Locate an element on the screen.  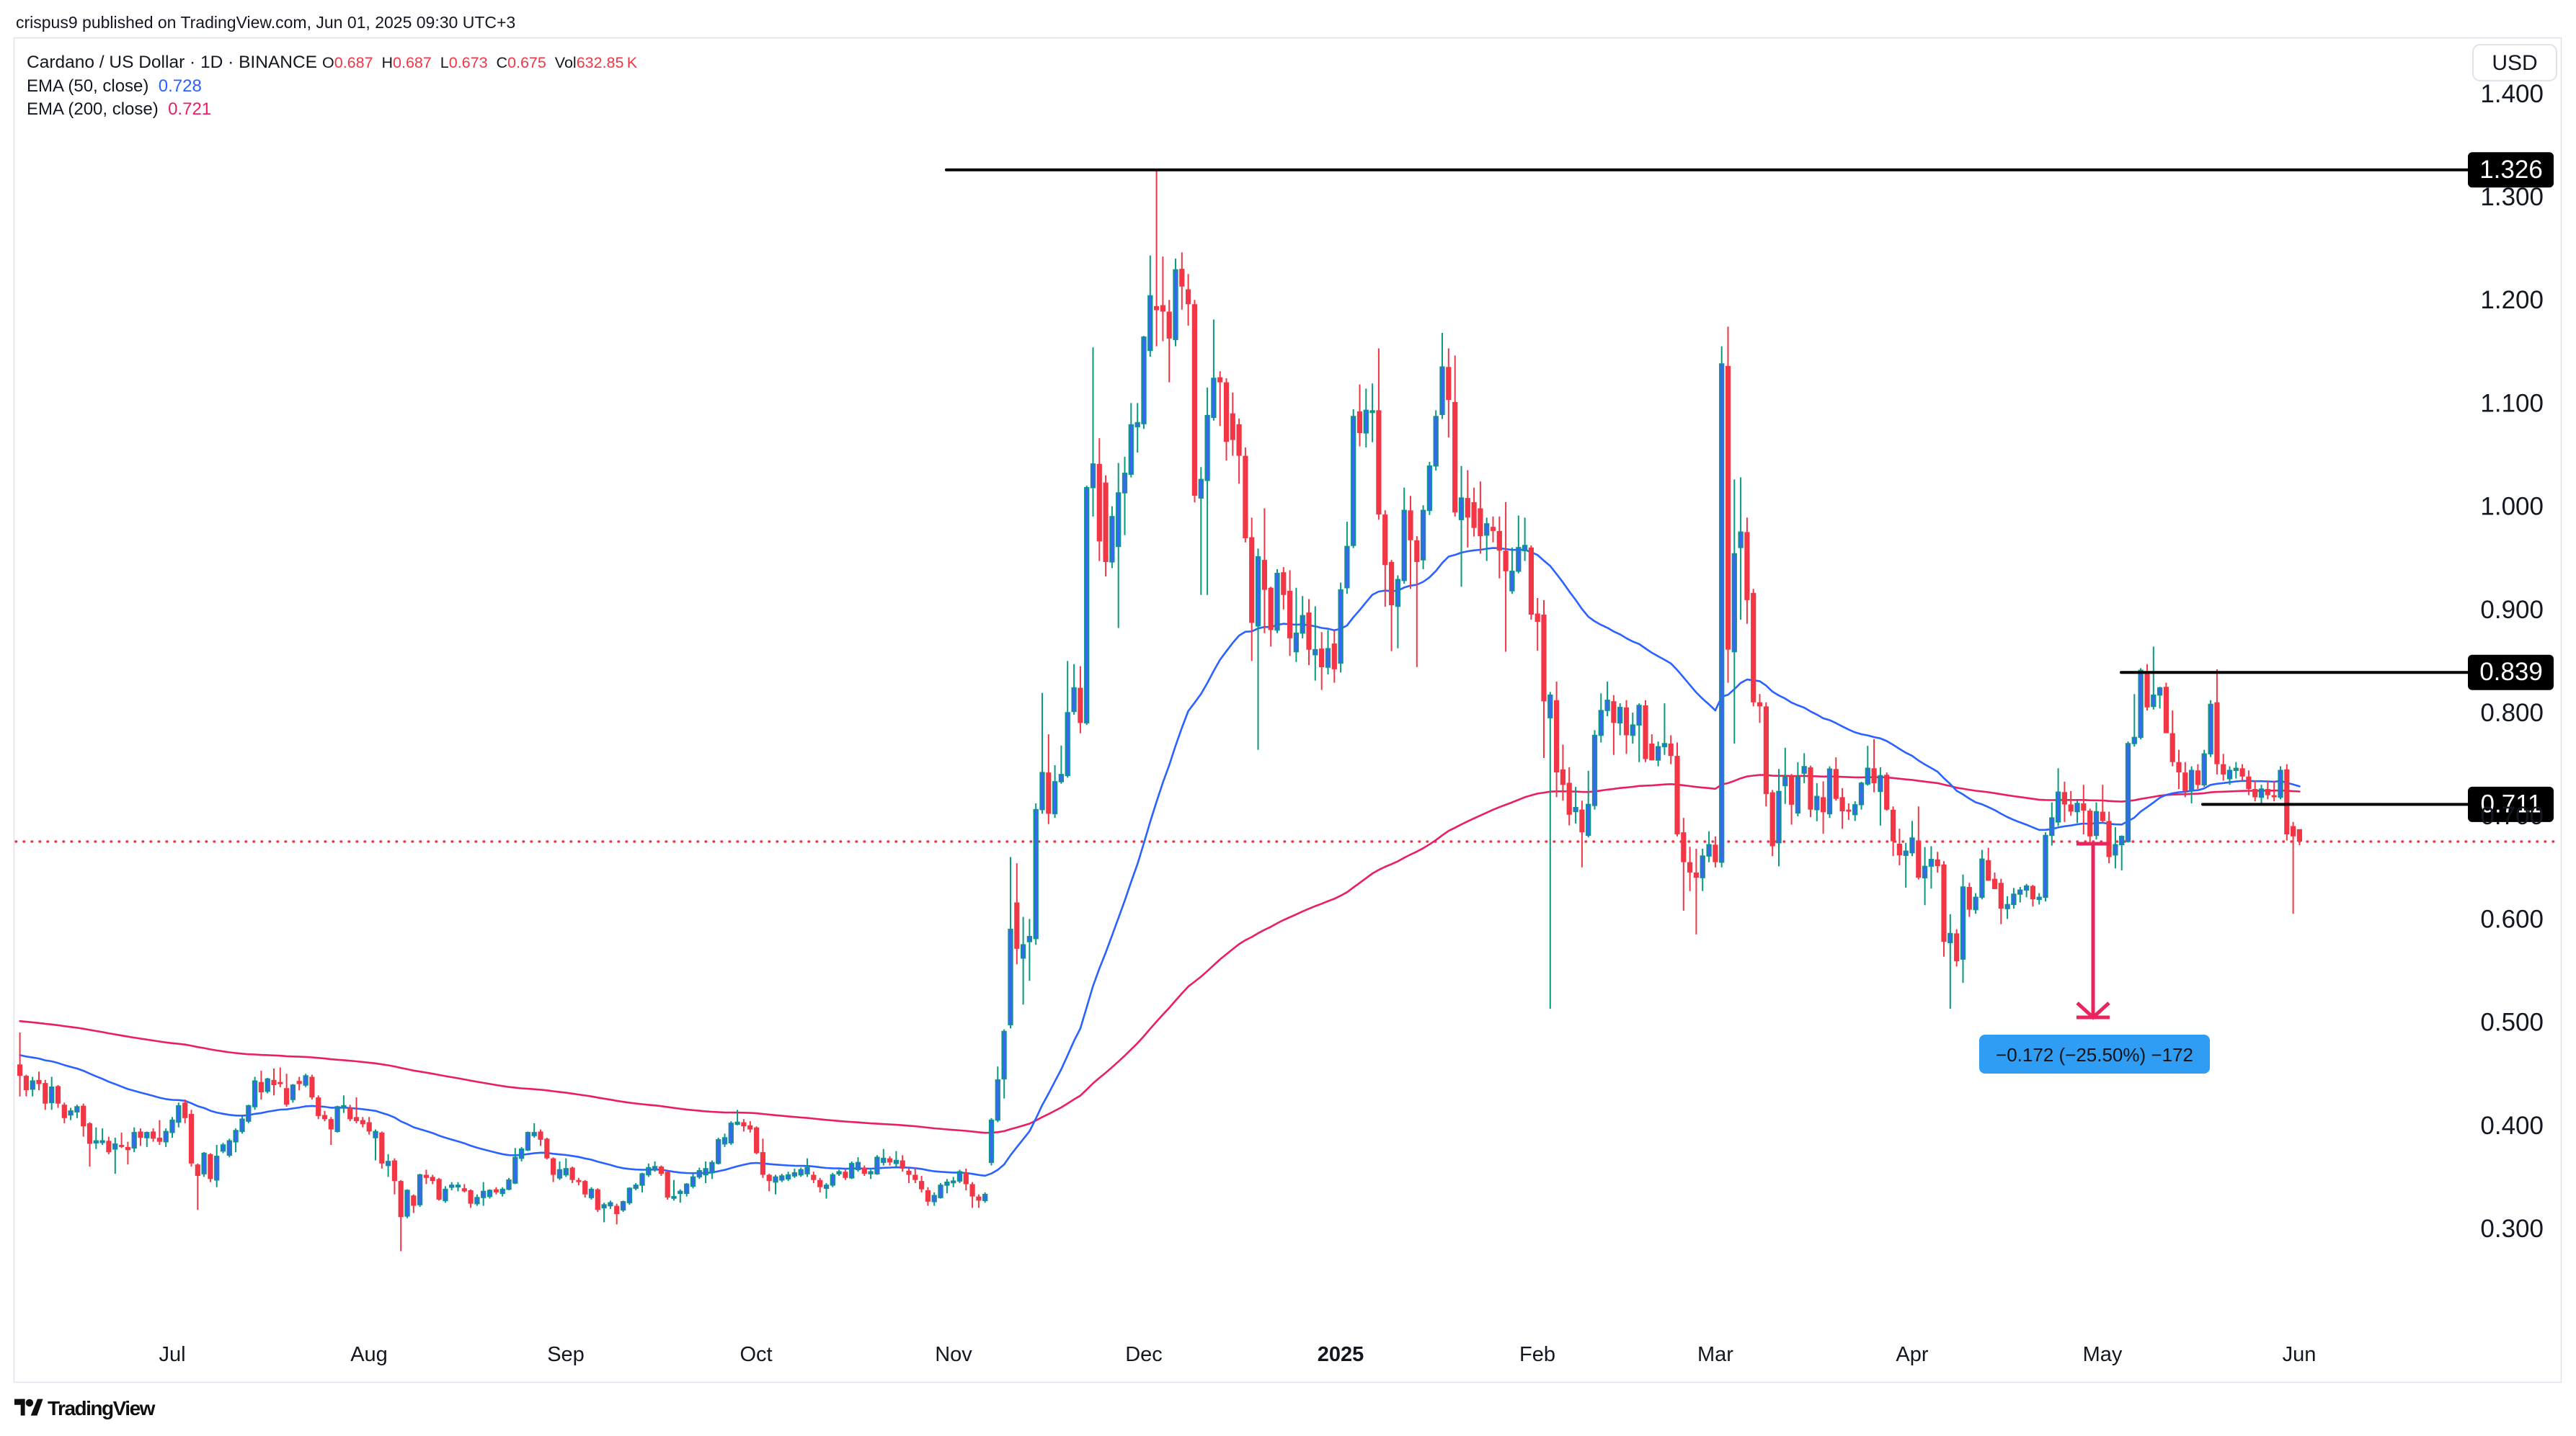
svg-text: 0.839 is located at coordinates (2511, 672).